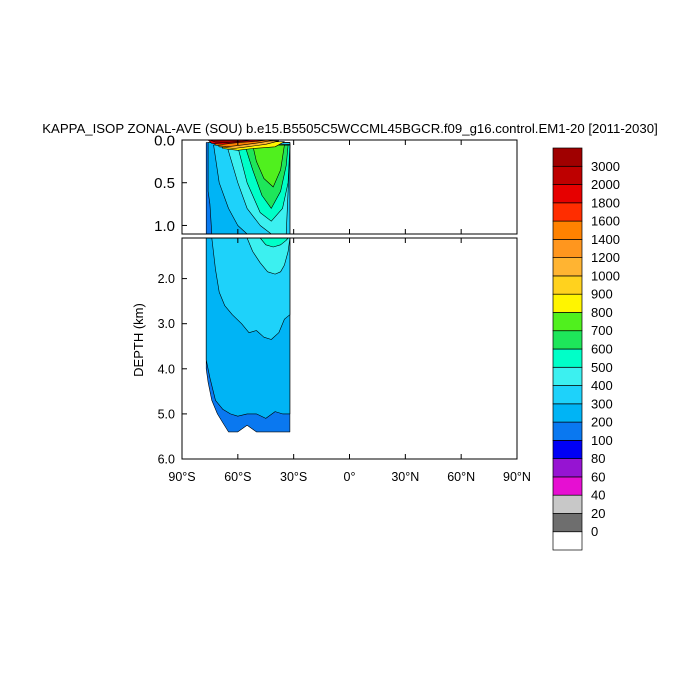  What do you see at coordinates (605, 221) in the screenshot?
I see `colorbar-label: 1600` at bounding box center [605, 221].